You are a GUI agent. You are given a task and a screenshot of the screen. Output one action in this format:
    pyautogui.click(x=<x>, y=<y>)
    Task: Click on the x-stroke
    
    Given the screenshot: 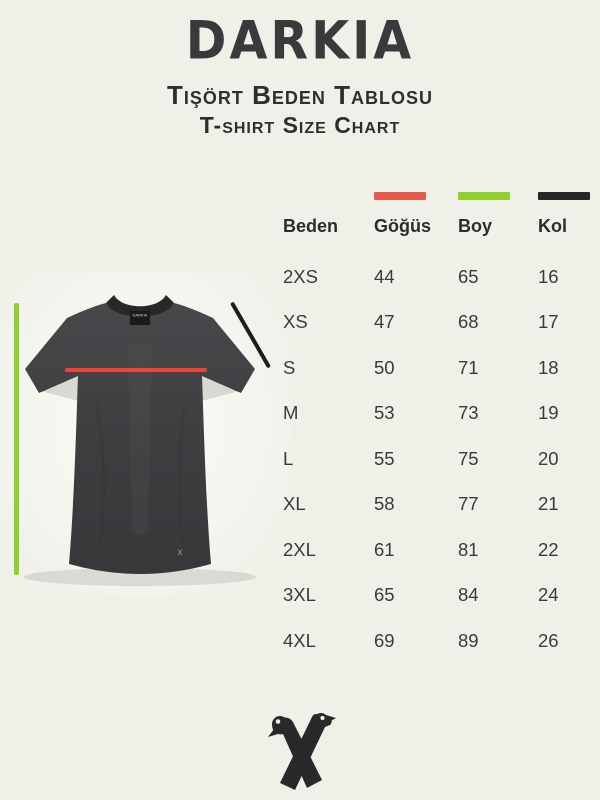 What is the action you would take?
    pyautogui.click(x=306, y=752)
    